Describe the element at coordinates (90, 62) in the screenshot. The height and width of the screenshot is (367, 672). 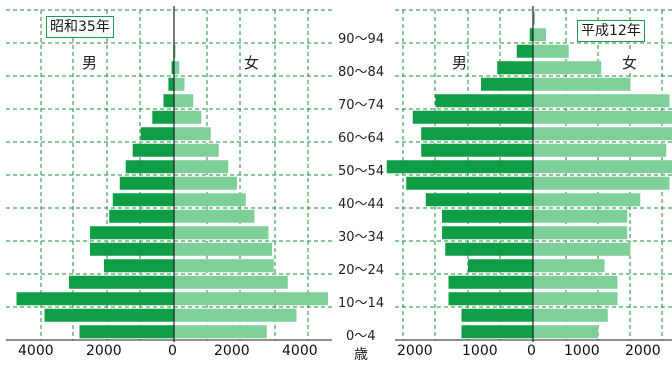
I see `pyramid-1960-male-label: 男` at that location.